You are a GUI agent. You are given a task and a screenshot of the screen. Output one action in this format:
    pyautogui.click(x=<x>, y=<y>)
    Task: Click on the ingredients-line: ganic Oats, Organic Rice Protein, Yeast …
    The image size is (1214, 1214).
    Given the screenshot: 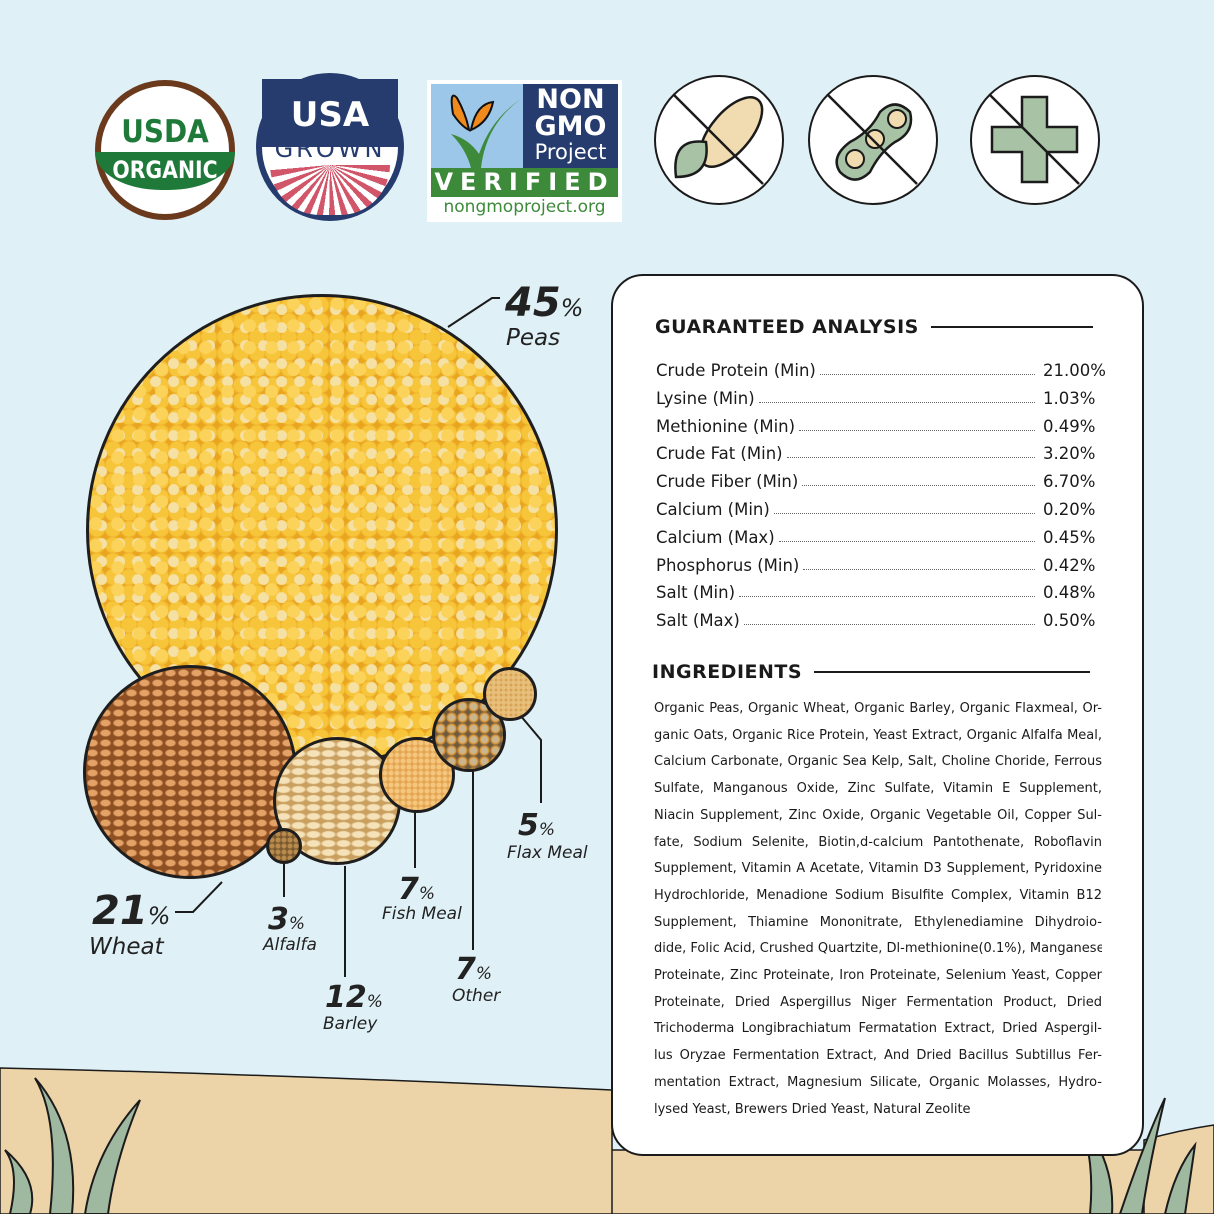 What is the action you would take?
    pyautogui.click(x=878, y=735)
    